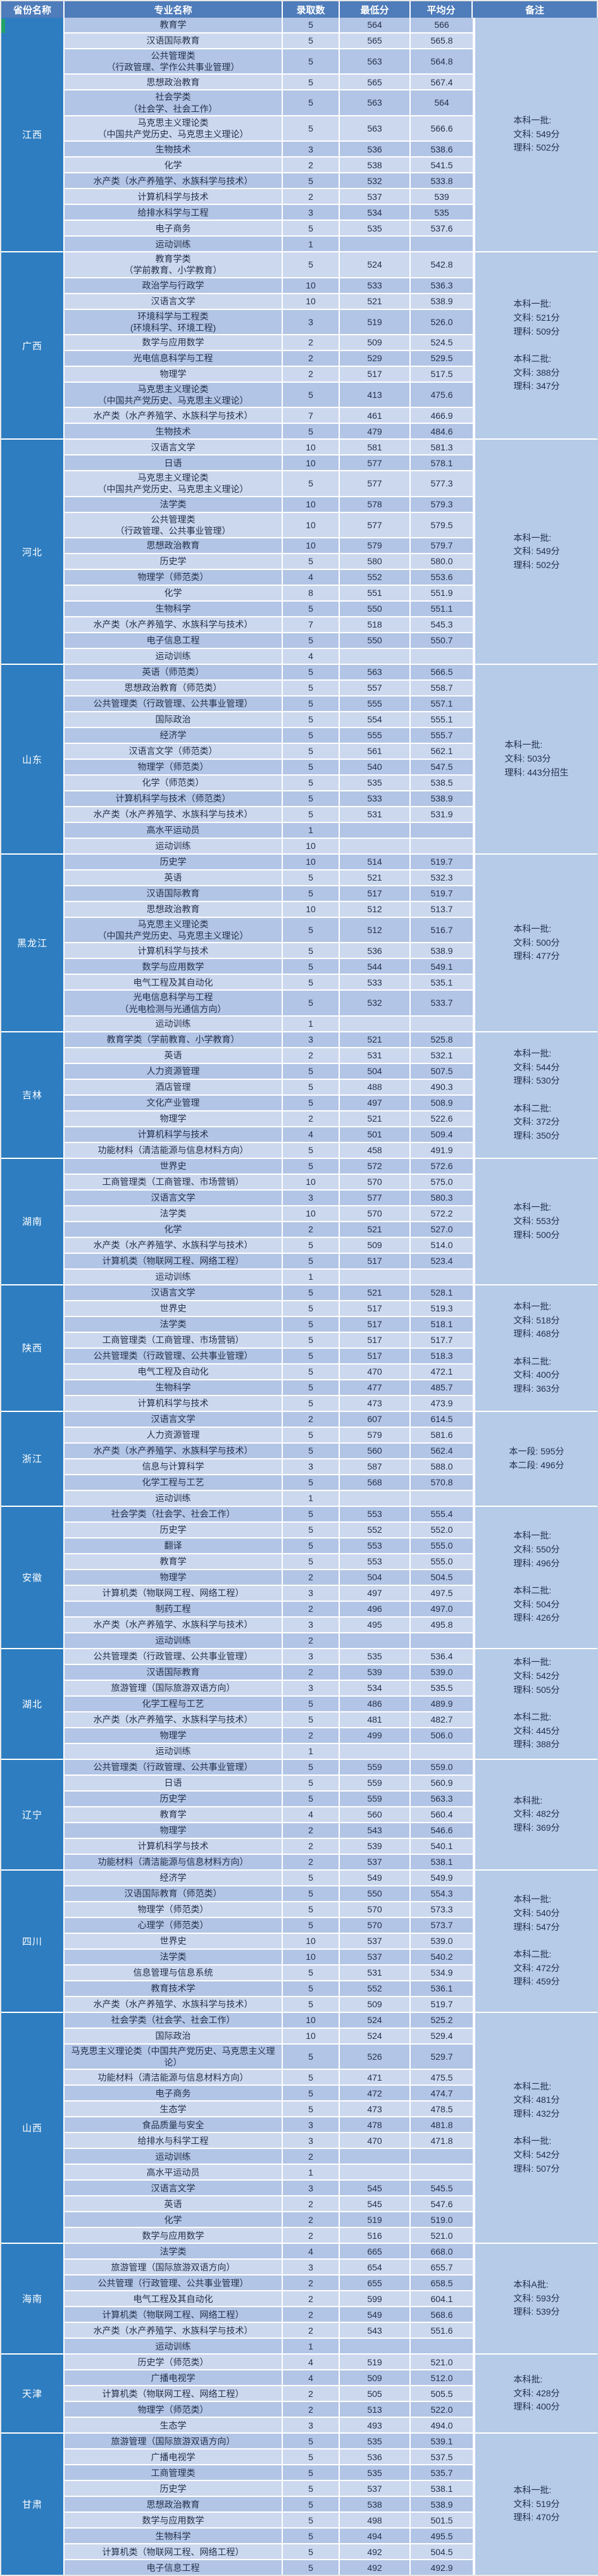 The width and height of the screenshot is (598, 2576). What do you see at coordinates (442, 1166) in the screenshot?
I see `avg-score-cell: 572.6` at bounding box center [442, 1166].